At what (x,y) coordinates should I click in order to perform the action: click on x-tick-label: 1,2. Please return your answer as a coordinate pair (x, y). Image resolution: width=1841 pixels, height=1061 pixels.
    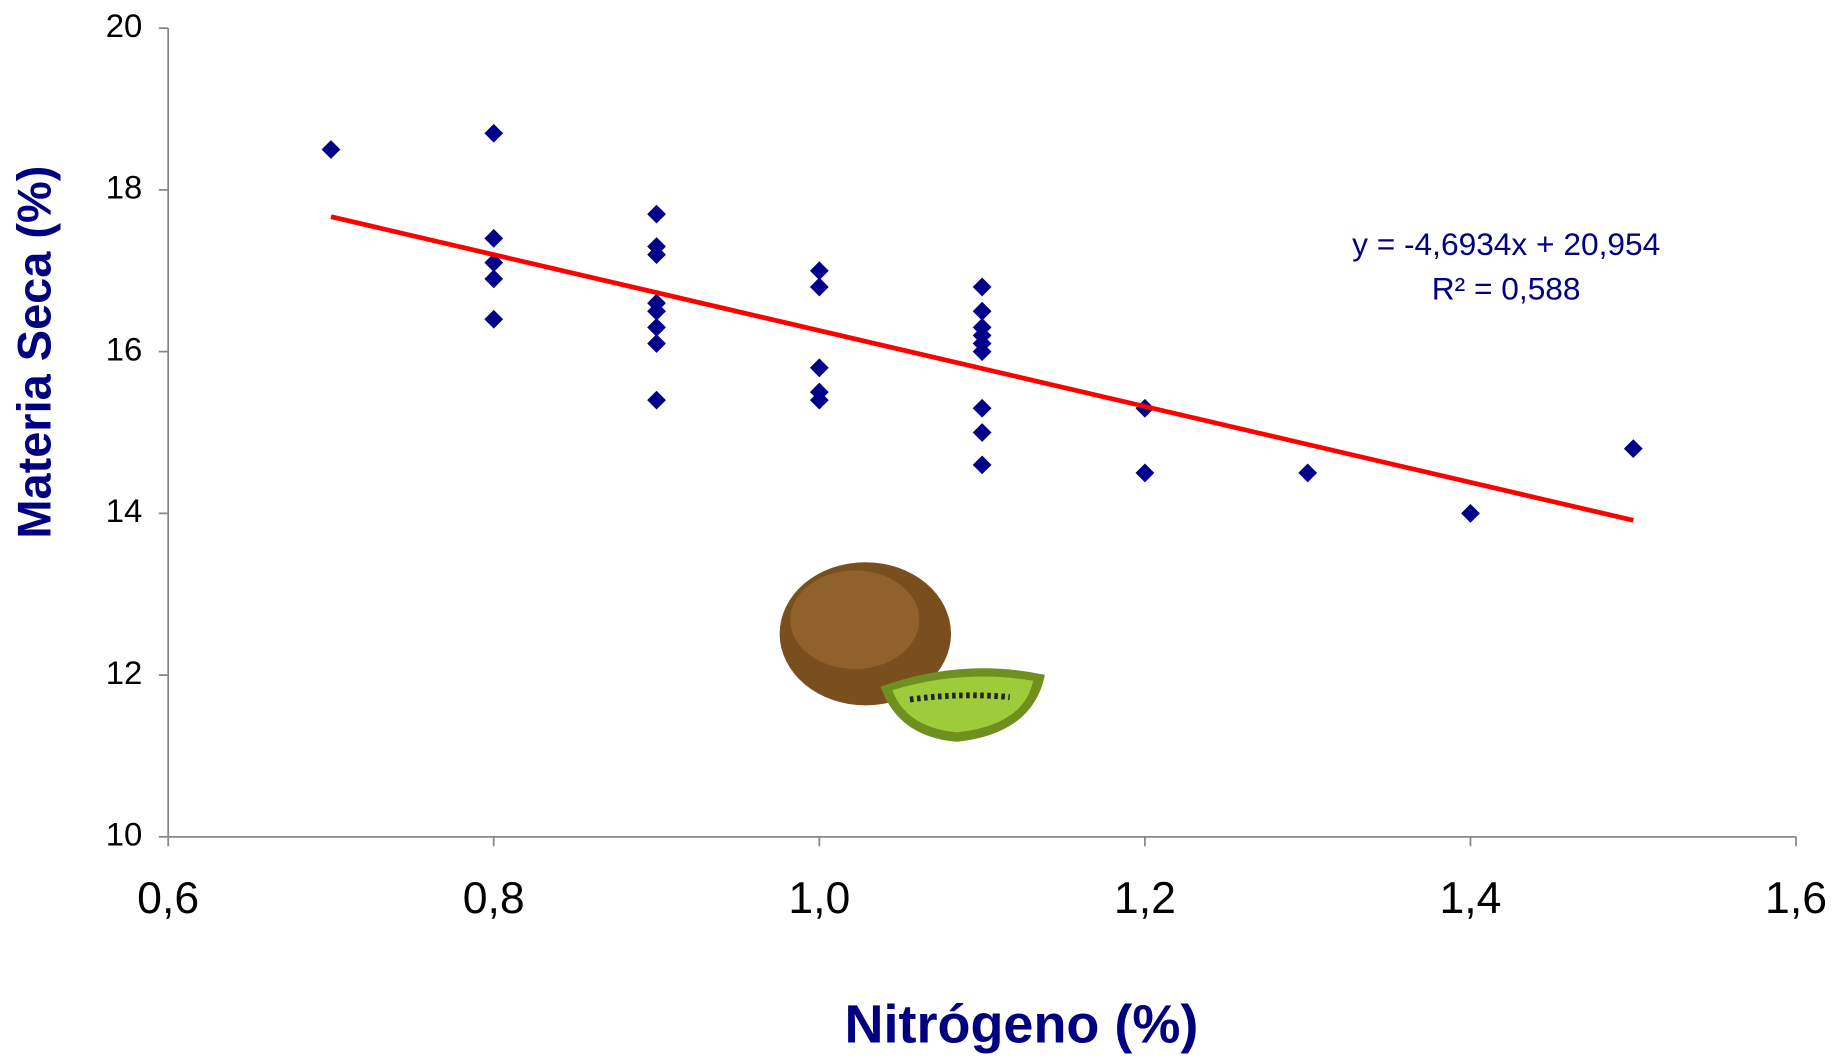
    Looking at the image, I should click on (1145, 898).